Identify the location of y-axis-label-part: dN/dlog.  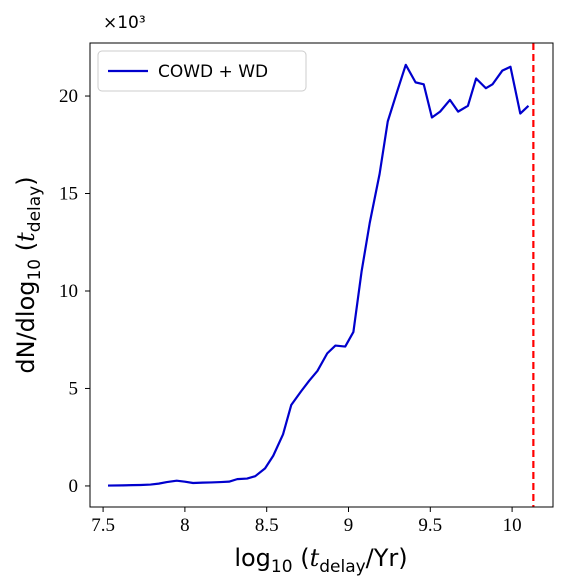
(26, 327).